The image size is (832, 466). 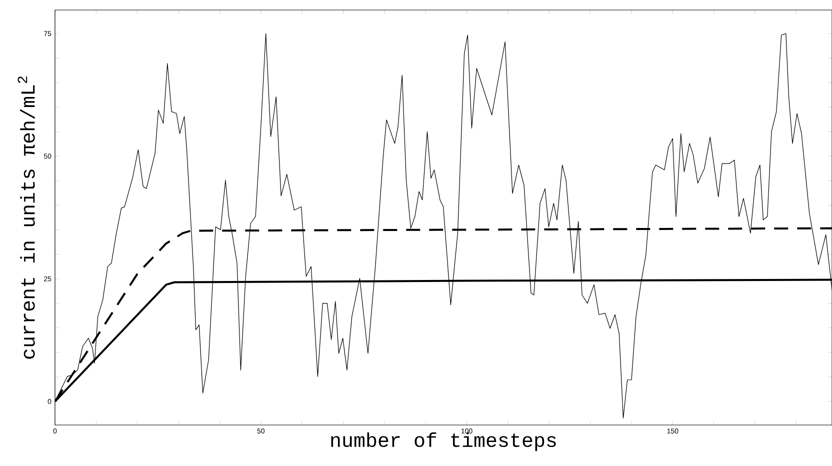 What do you see at coordinates (443, 442) in the screenshot?
I see `x-axis-title: number of timesteps` at bounding box center [443, 442].